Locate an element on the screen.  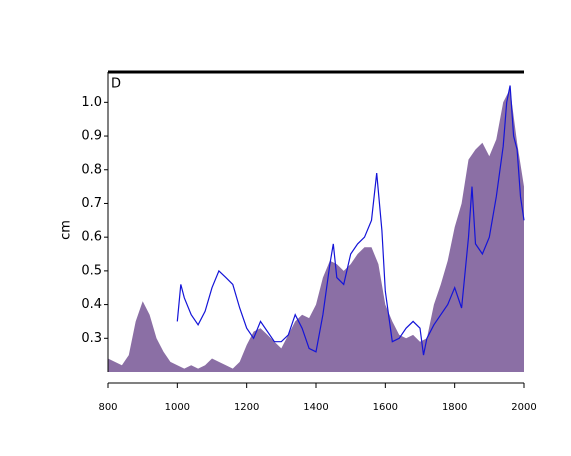
x-tick-label: 800 is located at coordinates (107, 407).